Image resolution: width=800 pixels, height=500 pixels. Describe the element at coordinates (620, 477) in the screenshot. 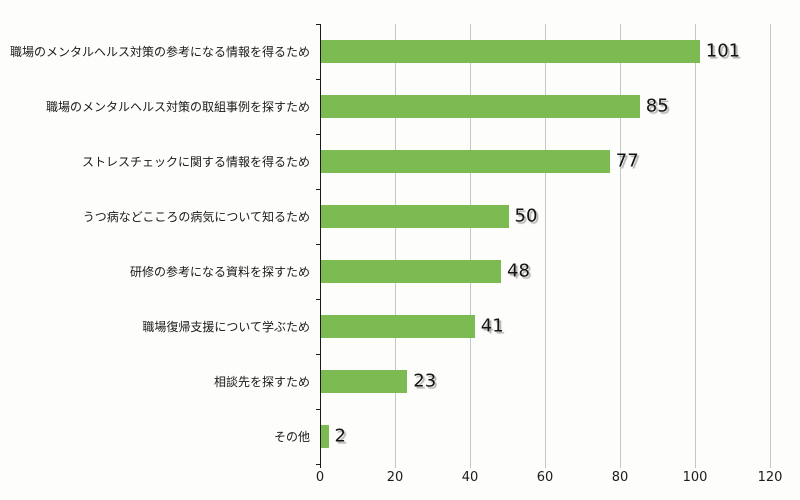

I see `x-tick-label: 80` at that location.